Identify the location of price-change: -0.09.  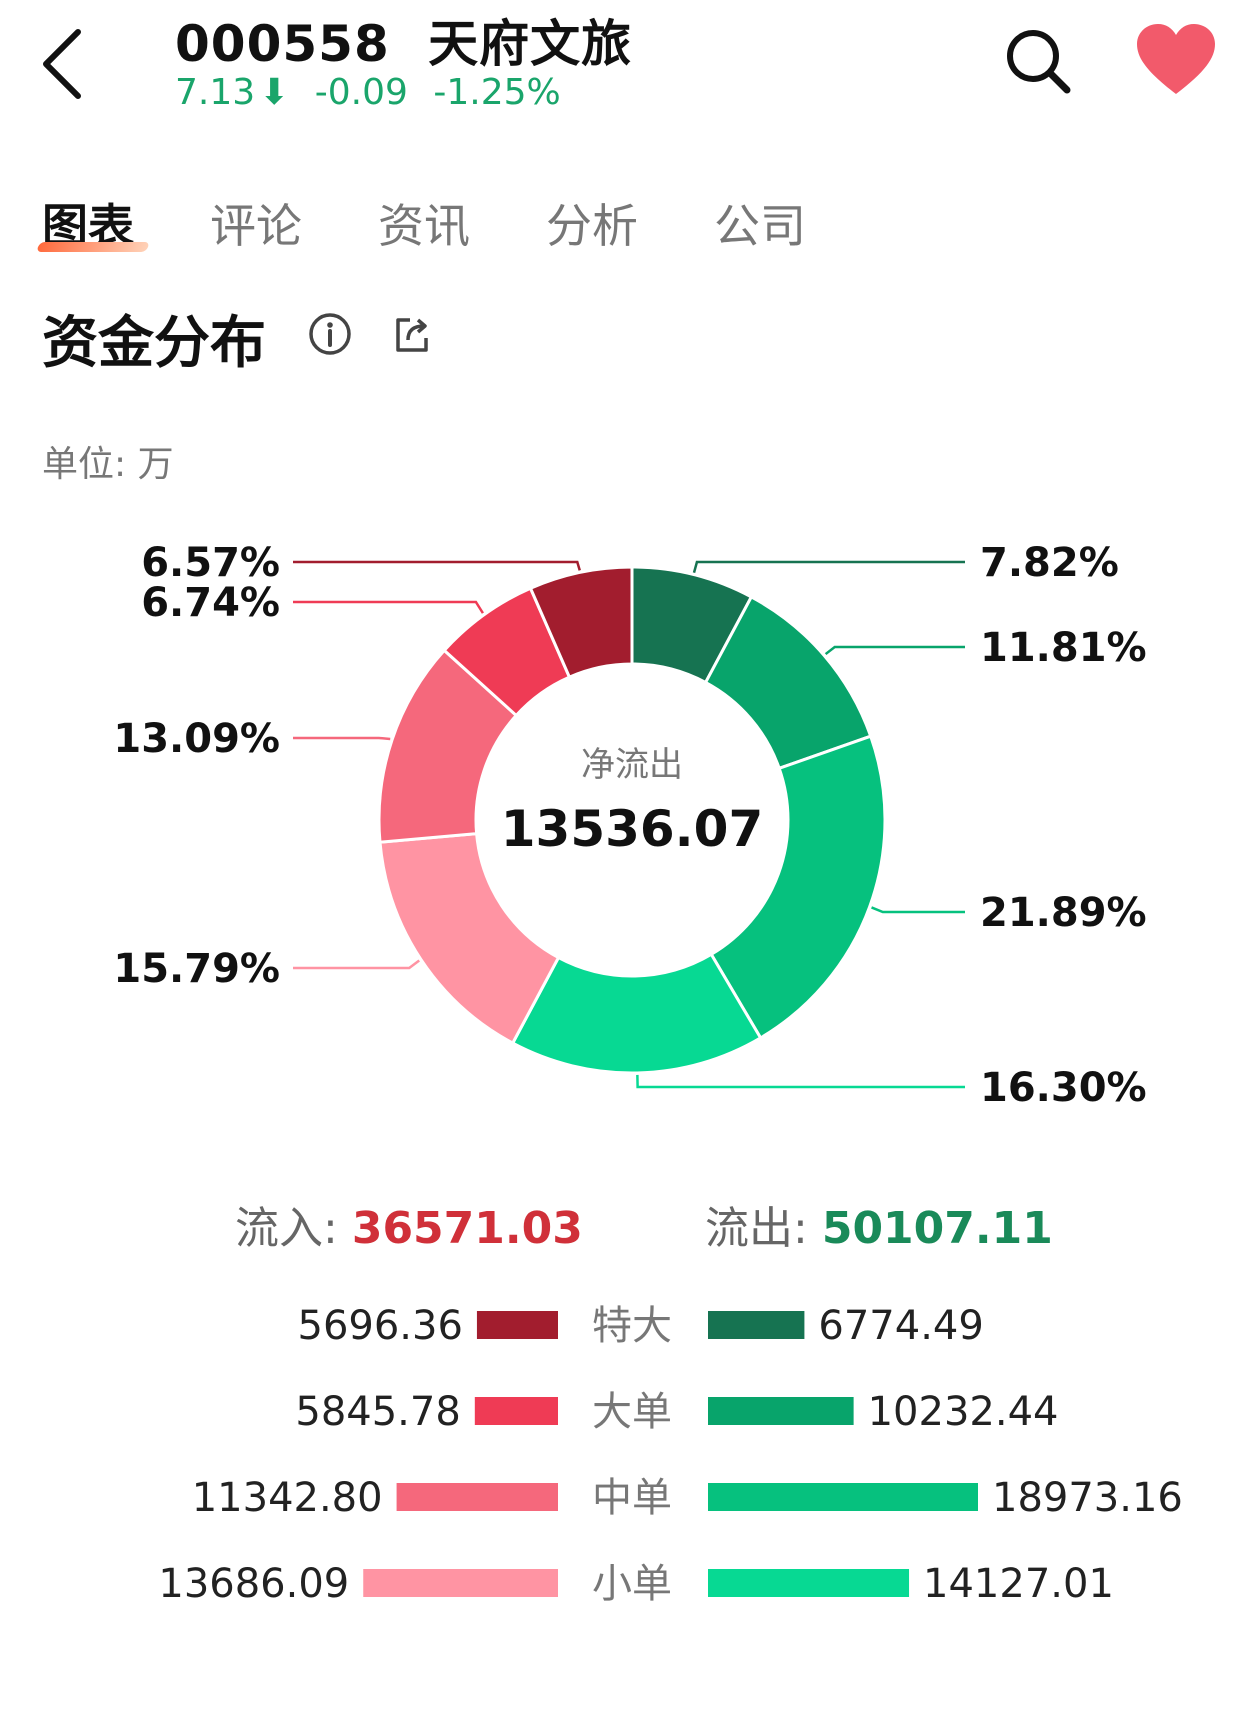
(361, 92).